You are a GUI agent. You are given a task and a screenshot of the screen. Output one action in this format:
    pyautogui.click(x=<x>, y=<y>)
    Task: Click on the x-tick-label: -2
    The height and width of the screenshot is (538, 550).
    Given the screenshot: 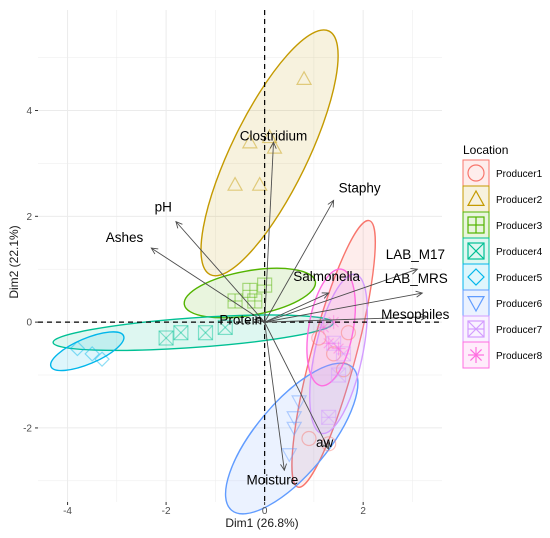 What is the action you would take?
    pyautogui.click(x=166, y=511)
    